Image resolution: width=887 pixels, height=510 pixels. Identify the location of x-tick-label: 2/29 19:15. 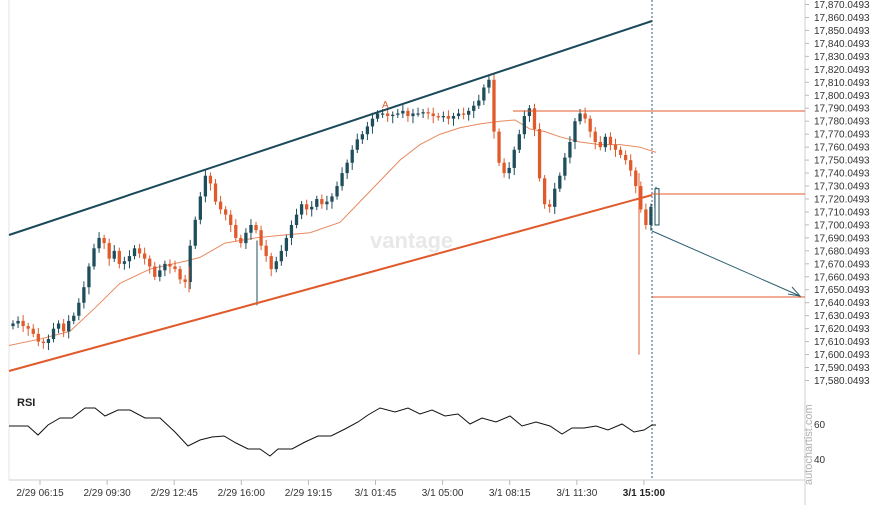
(309, 493).